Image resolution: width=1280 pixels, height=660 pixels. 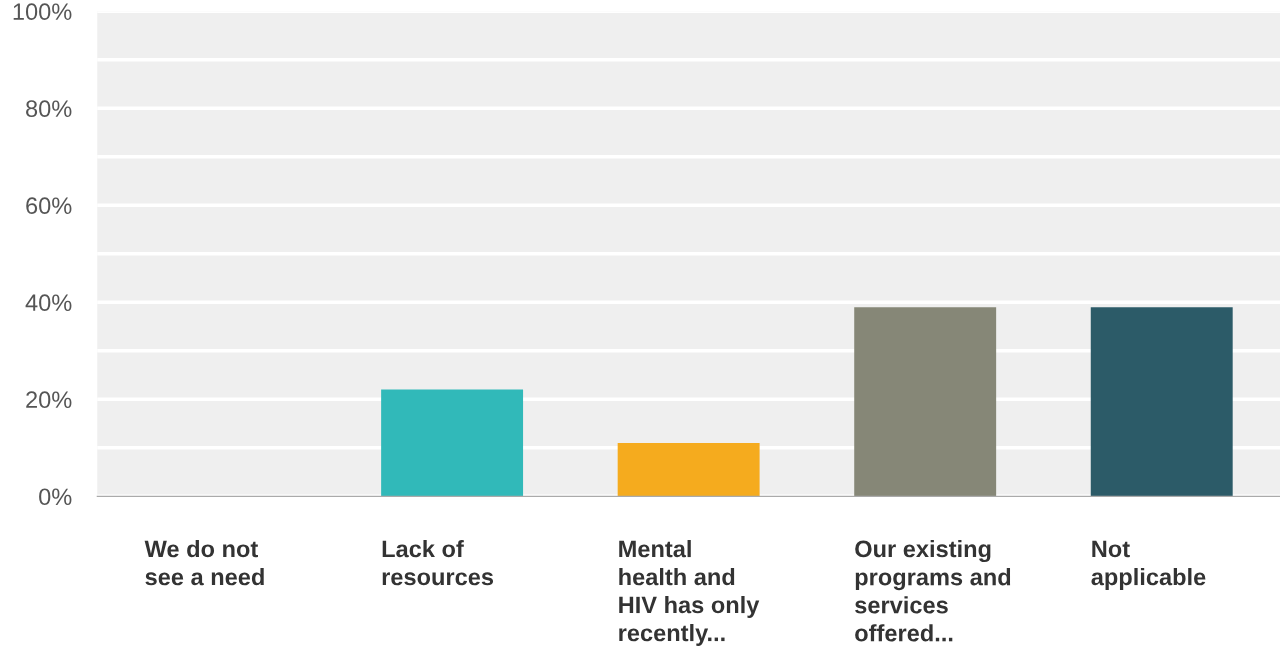 What do you see at coordinates (42, 12) in the screenshot?
I see `y-tick-label: 100%` at bounding box center [42, 12].